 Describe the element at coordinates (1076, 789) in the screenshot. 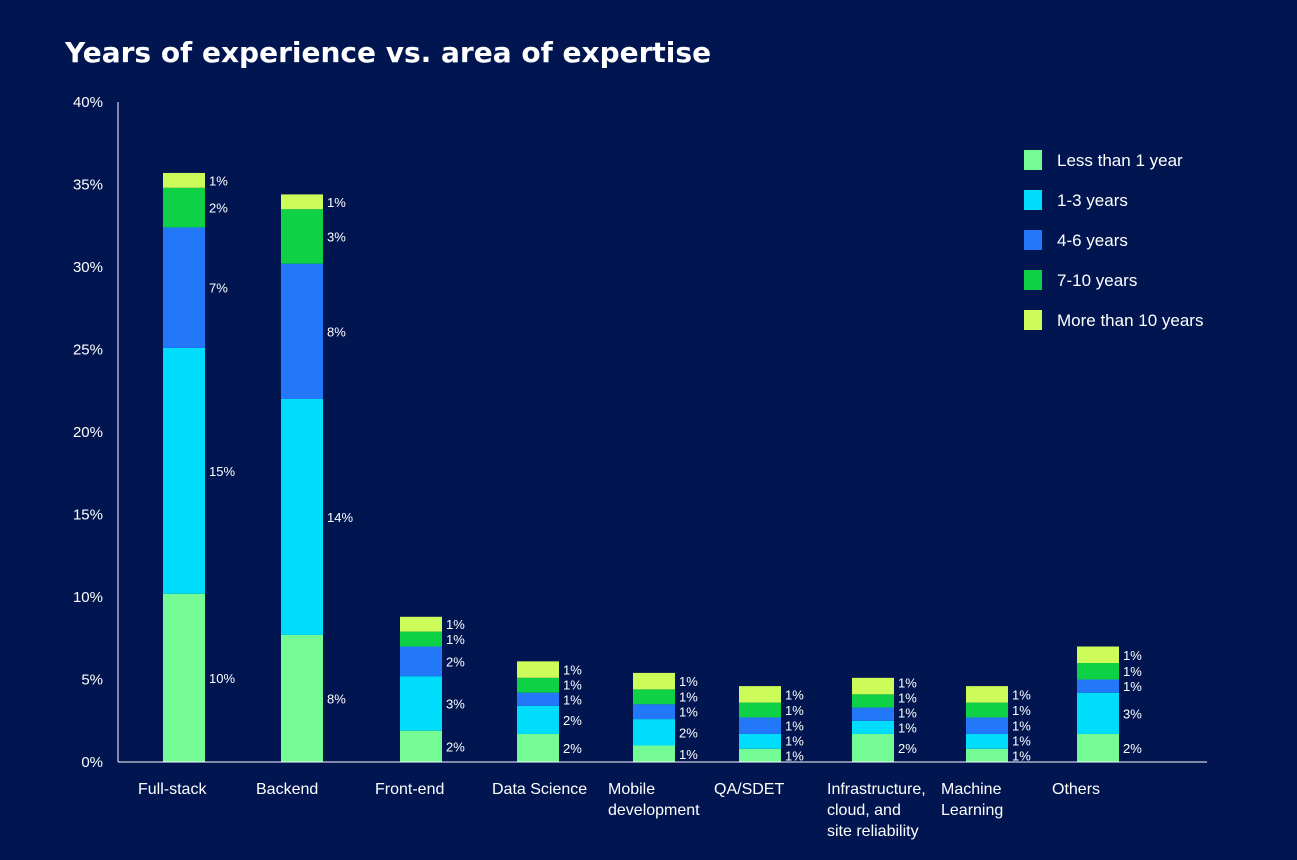

I see `x-category-label: Others` at that location.